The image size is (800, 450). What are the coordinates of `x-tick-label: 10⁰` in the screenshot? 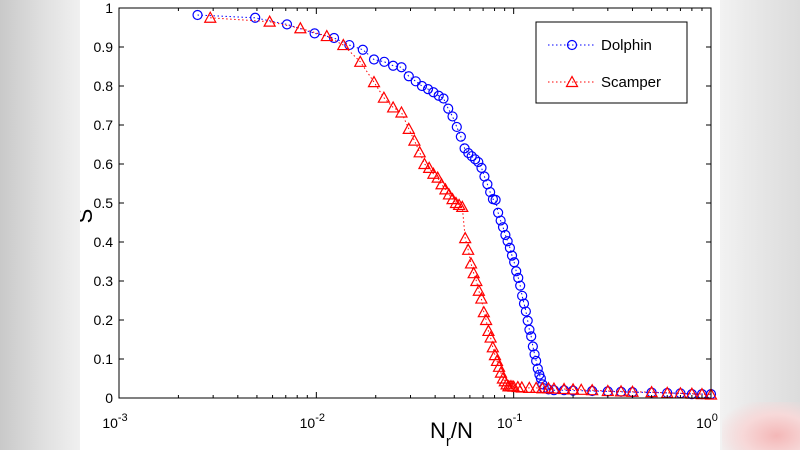 It's located at (707, 421).